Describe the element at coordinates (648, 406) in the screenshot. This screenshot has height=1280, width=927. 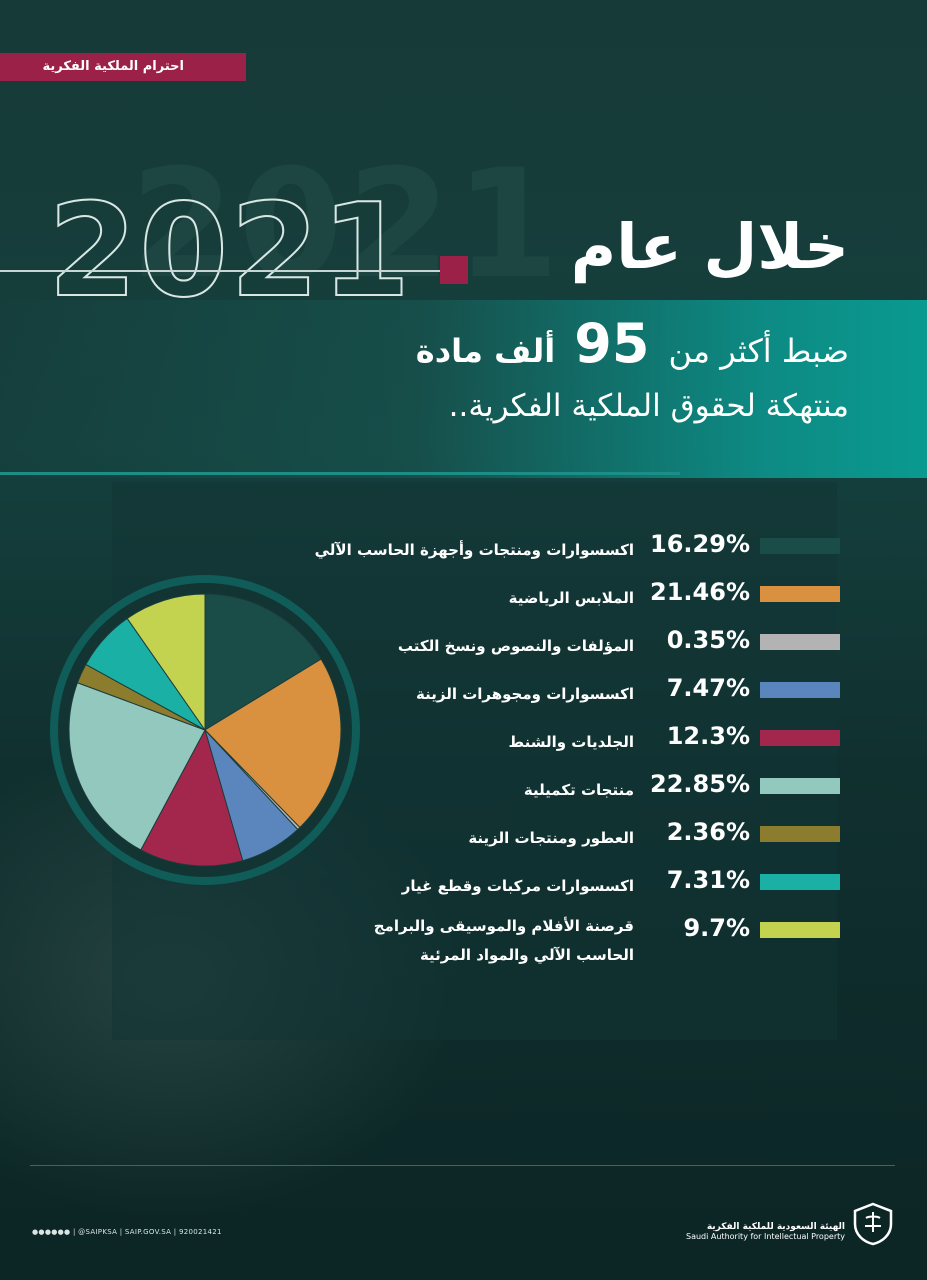
I see `subtitle-line-2: منتهكة لحقوق الملكية الفكرية..` at that location.